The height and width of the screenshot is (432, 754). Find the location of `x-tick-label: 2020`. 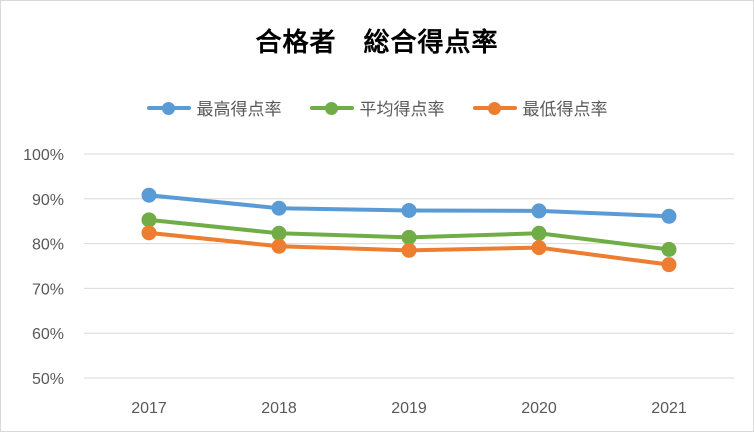

x-tick-label: 2020 is located at coordinates (539, 408).